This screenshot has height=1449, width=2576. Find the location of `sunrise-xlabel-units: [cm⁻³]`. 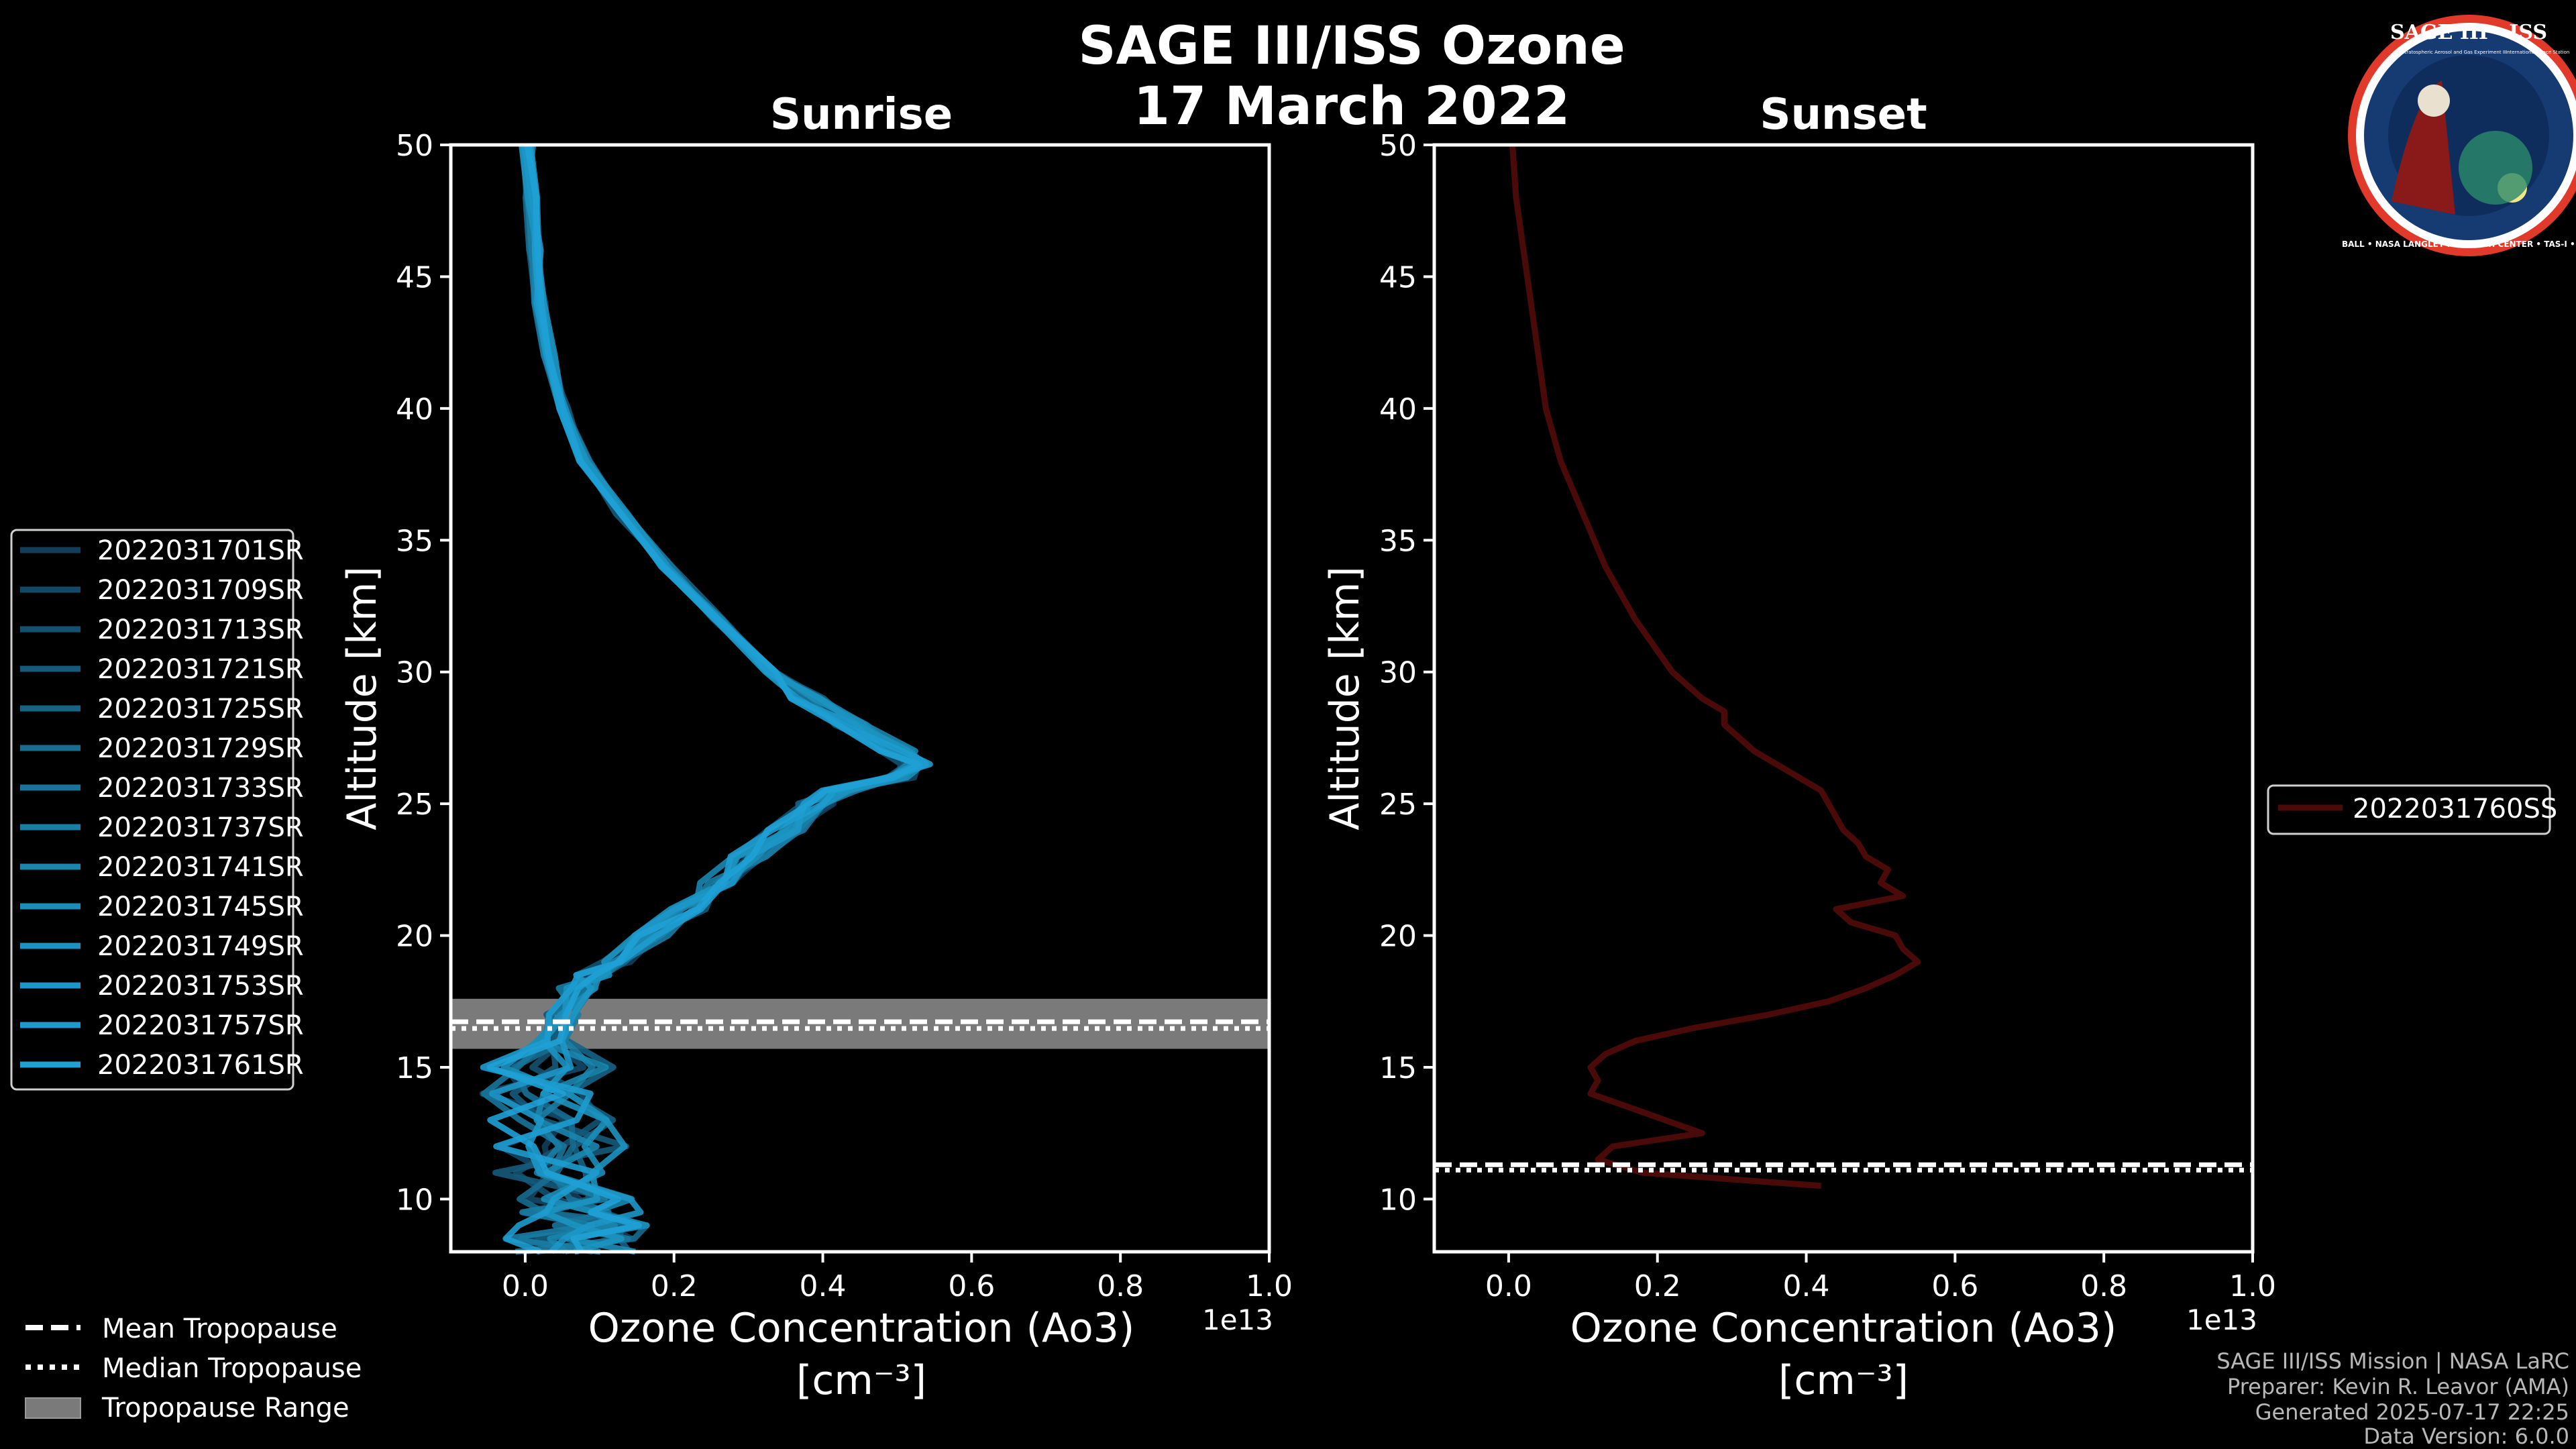

sunrise-xlabel-units: [cm⁻³] is located at coordinates (861, 1380).